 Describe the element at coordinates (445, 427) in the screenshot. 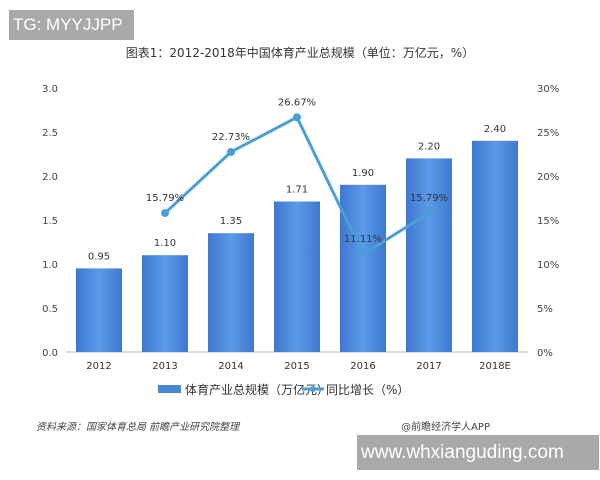

I see `credit: @前瞻经济学人APP` at that location.